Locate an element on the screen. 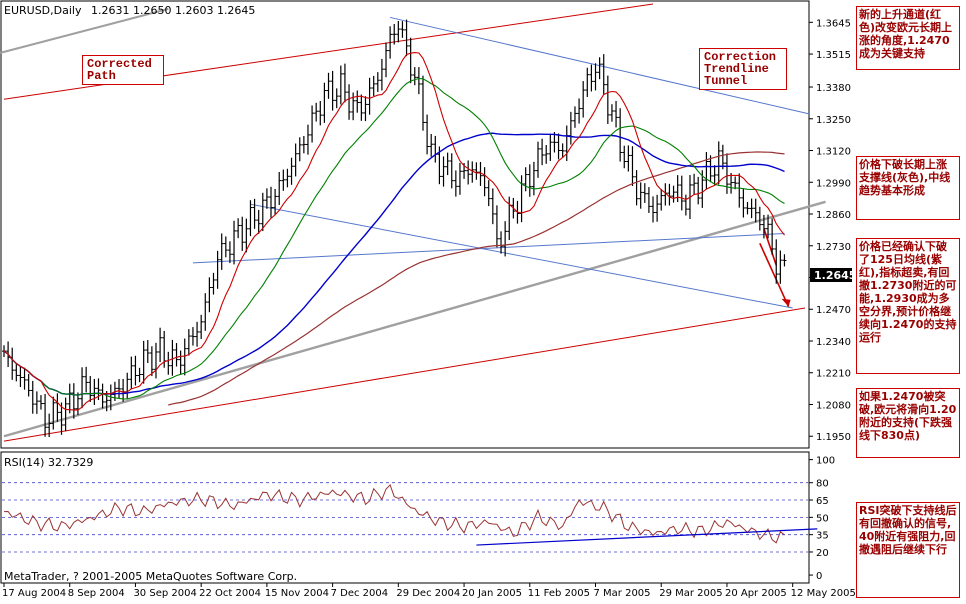 The width and height of the screenshot is (966, 604). tunnel-lower-line is located at coordinates (521, 256).